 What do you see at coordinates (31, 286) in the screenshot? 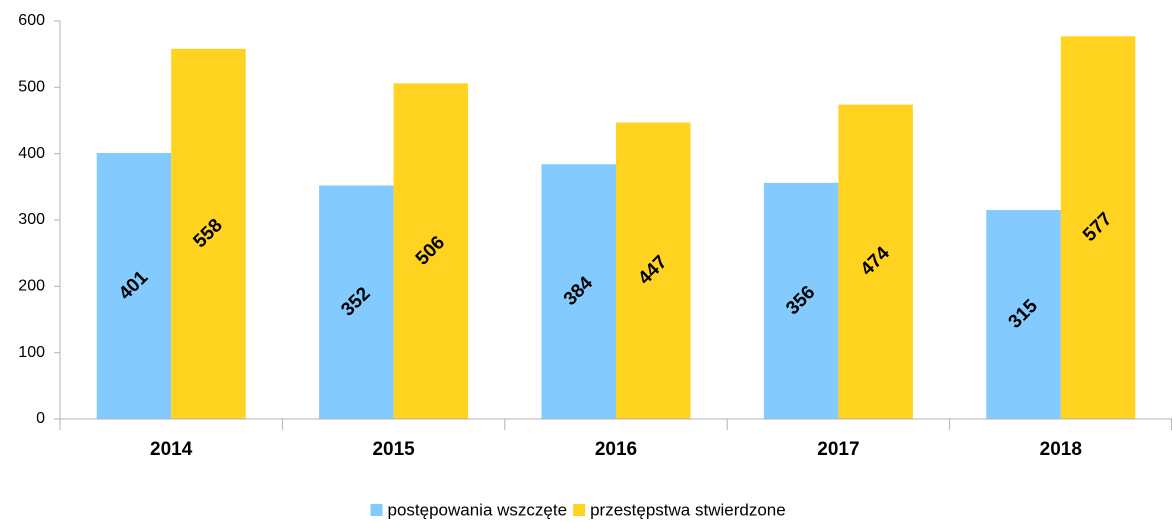
I see `y-tick-label: 200` at bounding box center [31, 286].